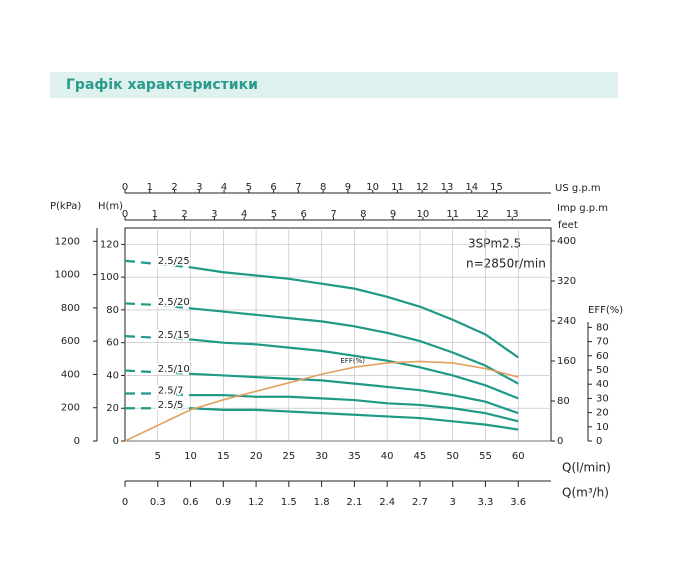 This screenshot has width=682, height=585. I want to click on m3h-tick-label: 3, so click(453, 502).